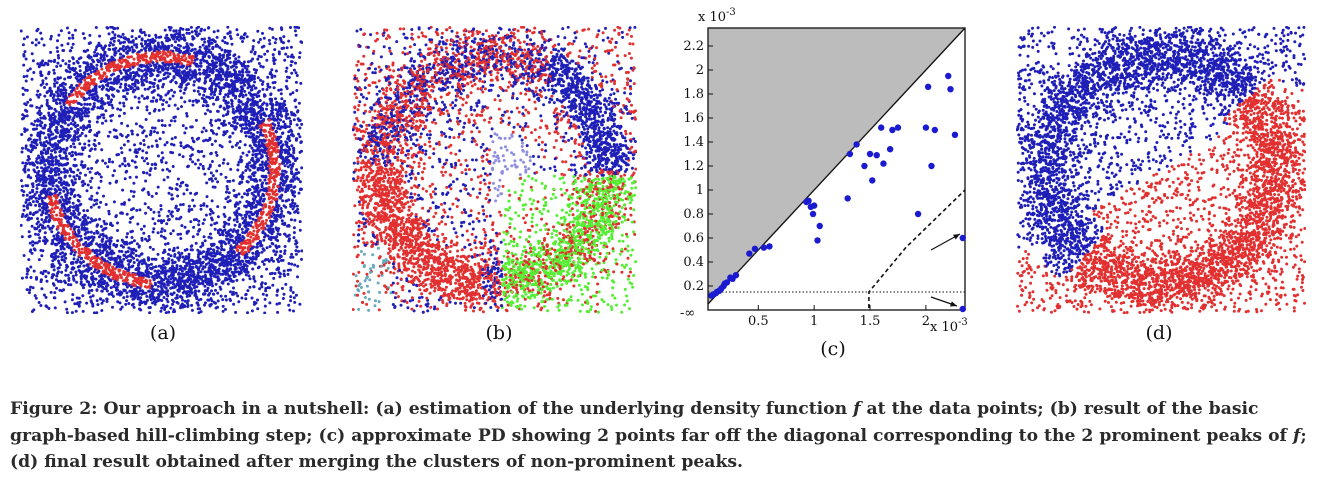  I want to click on y-tick-label: 2, so click(700, 70).